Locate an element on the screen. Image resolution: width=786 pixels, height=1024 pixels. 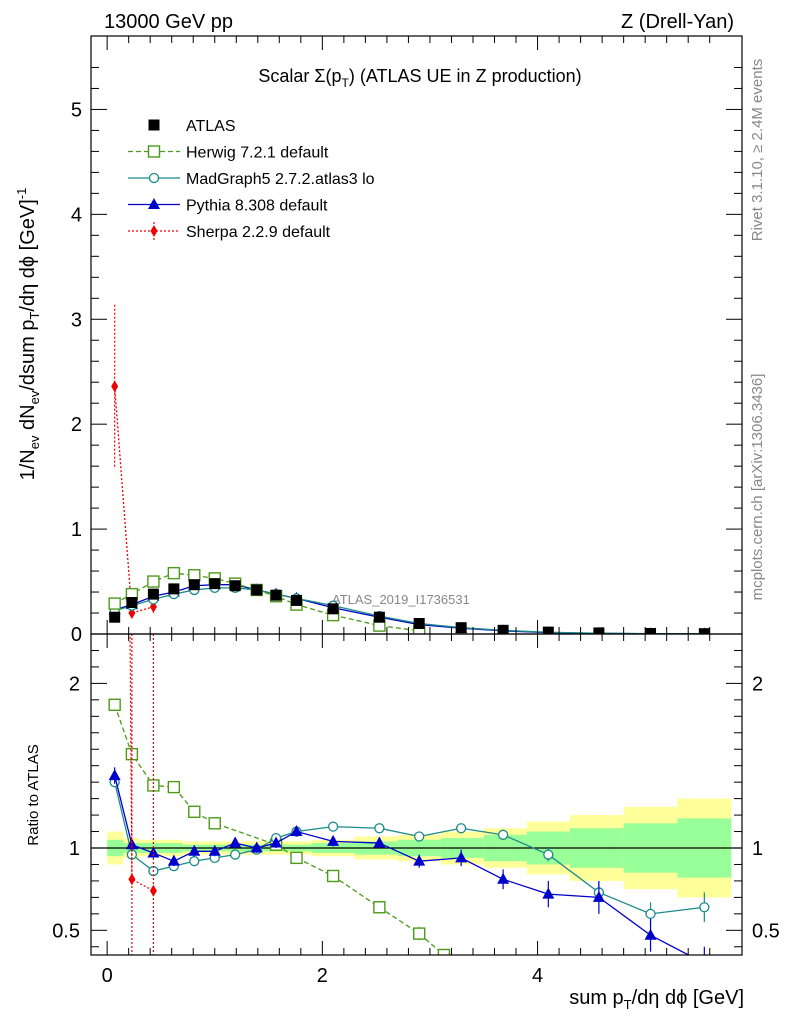
ylabel-part2: dN is located at coordinates (28, 419).